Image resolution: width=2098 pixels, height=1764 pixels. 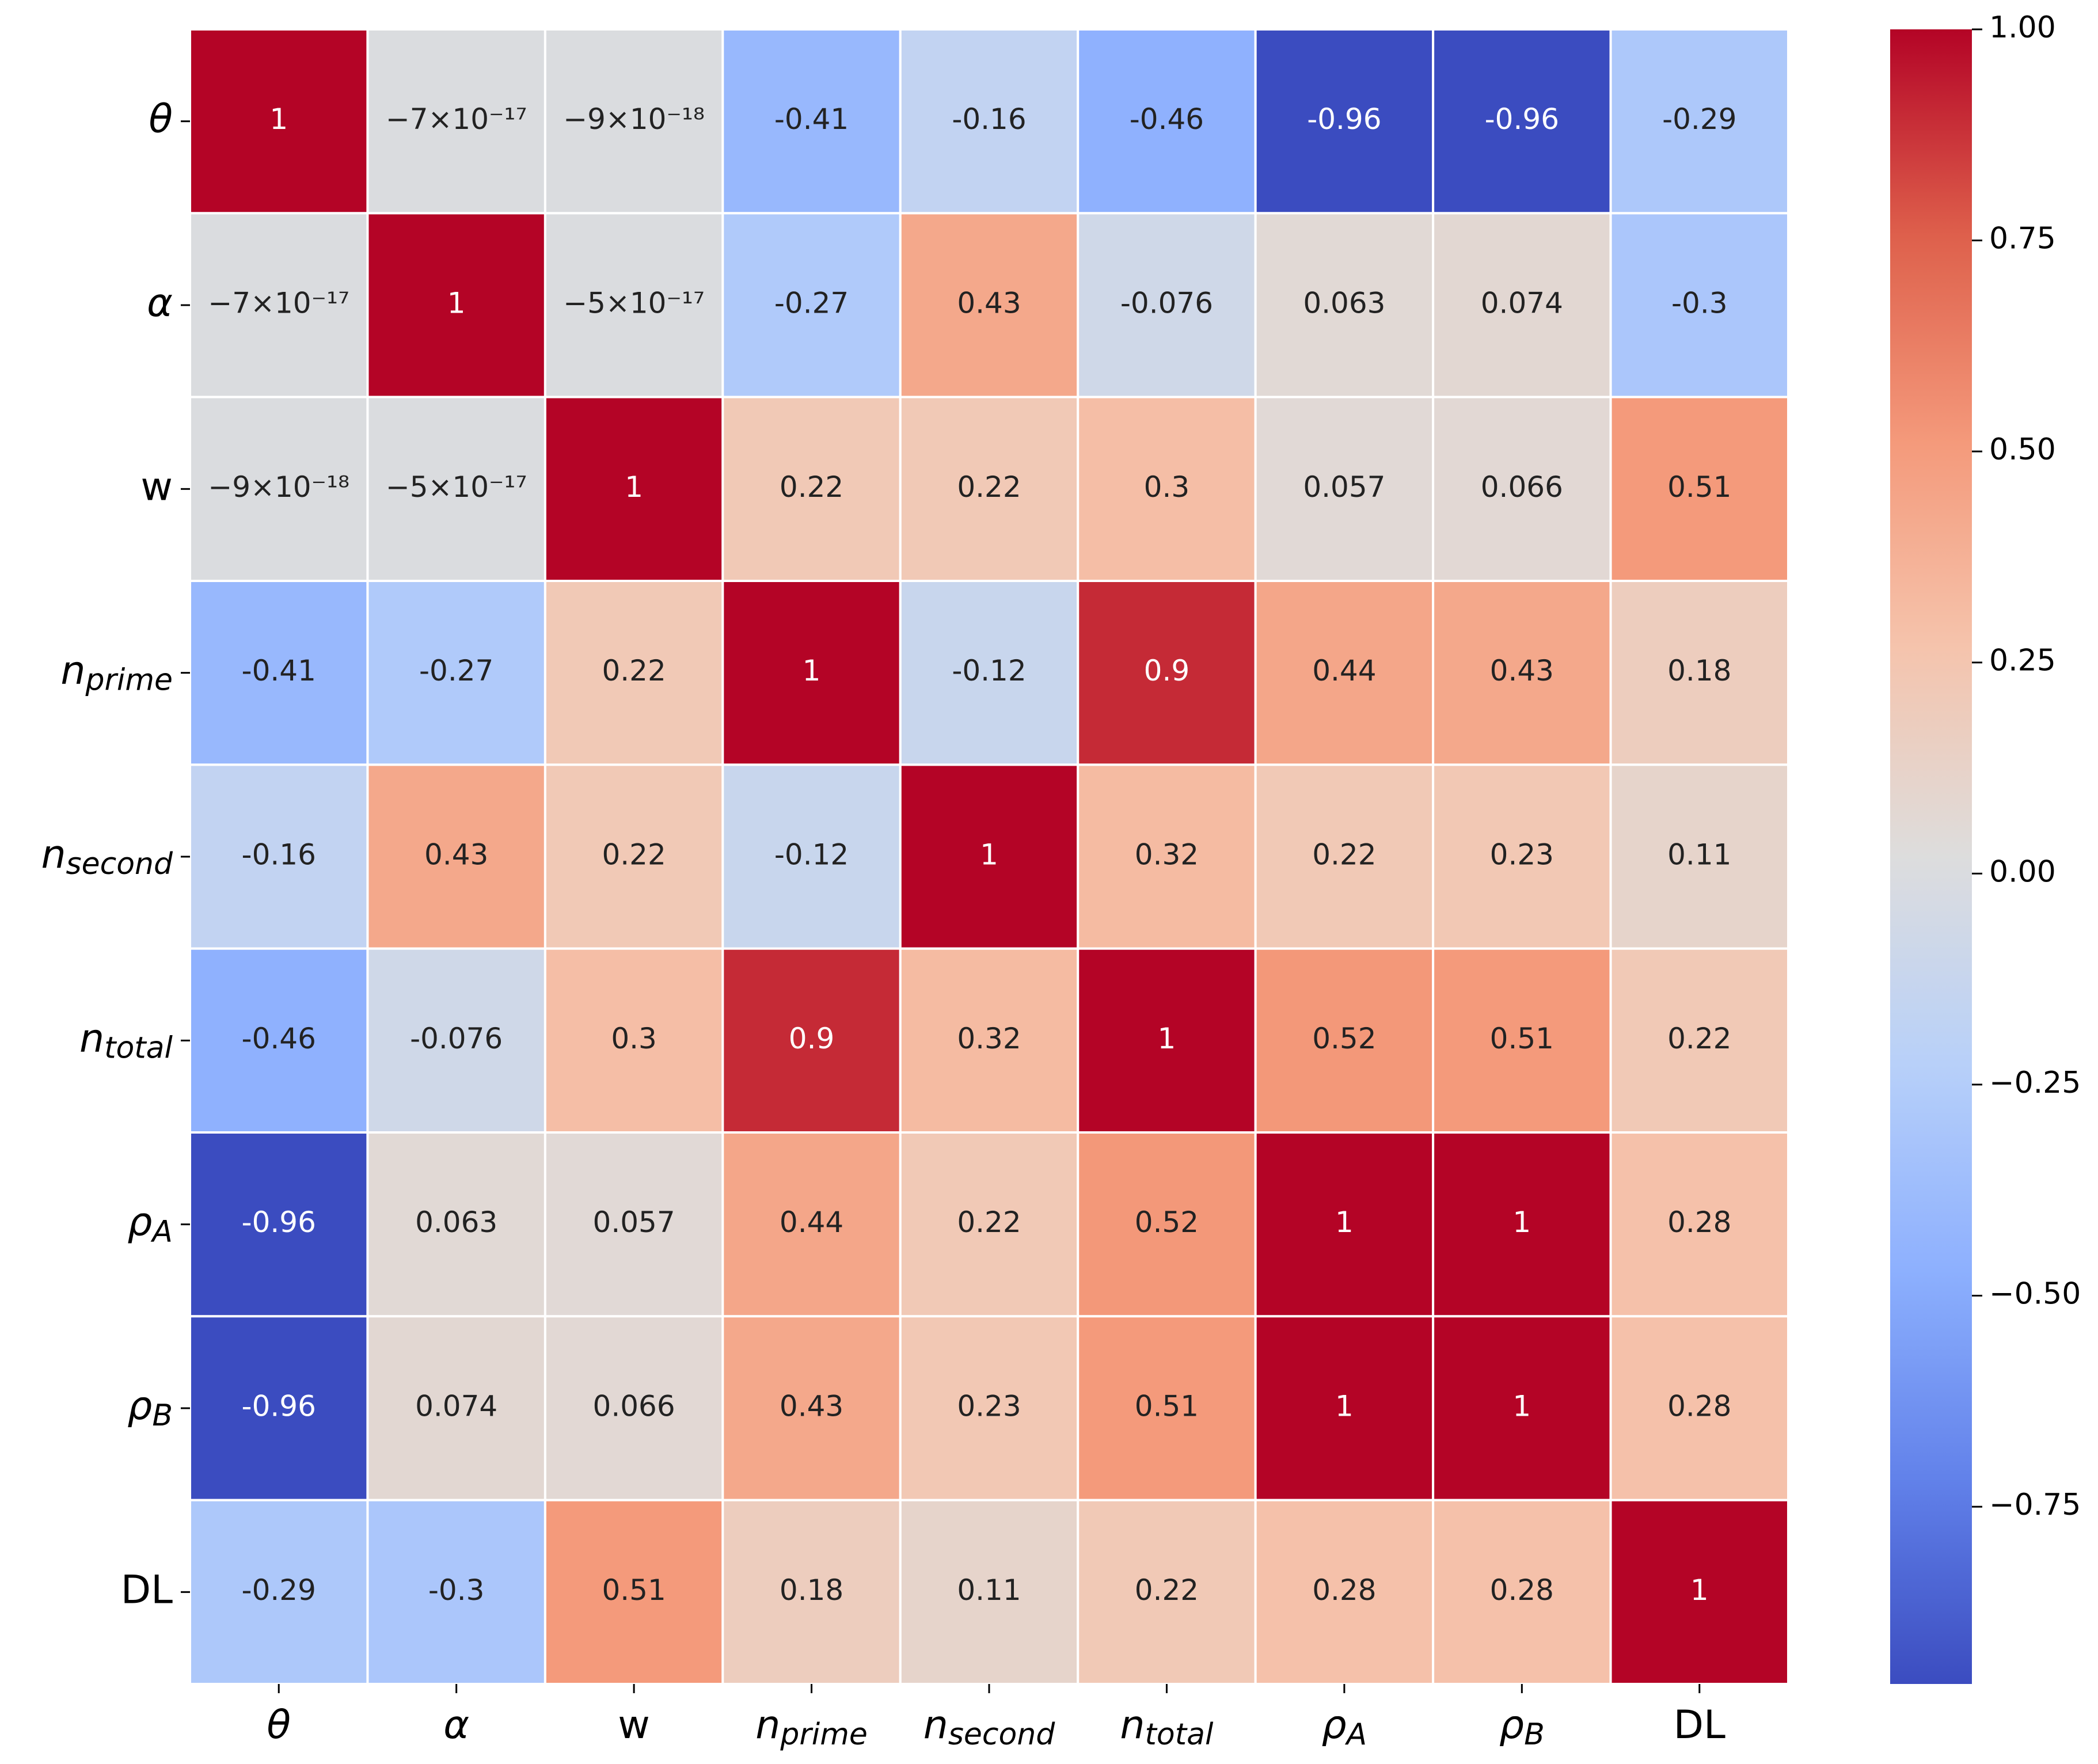 What do you see at coordinates (456, 671) in the screenshot?
I see `cell-value-label: -0.27` at bounding box center [456, 671].